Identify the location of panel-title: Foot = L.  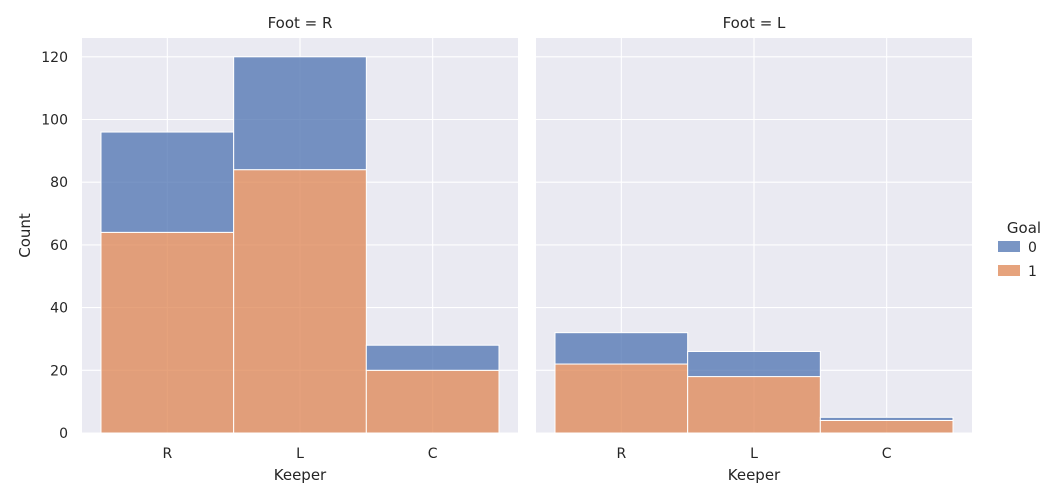
(754, 23).